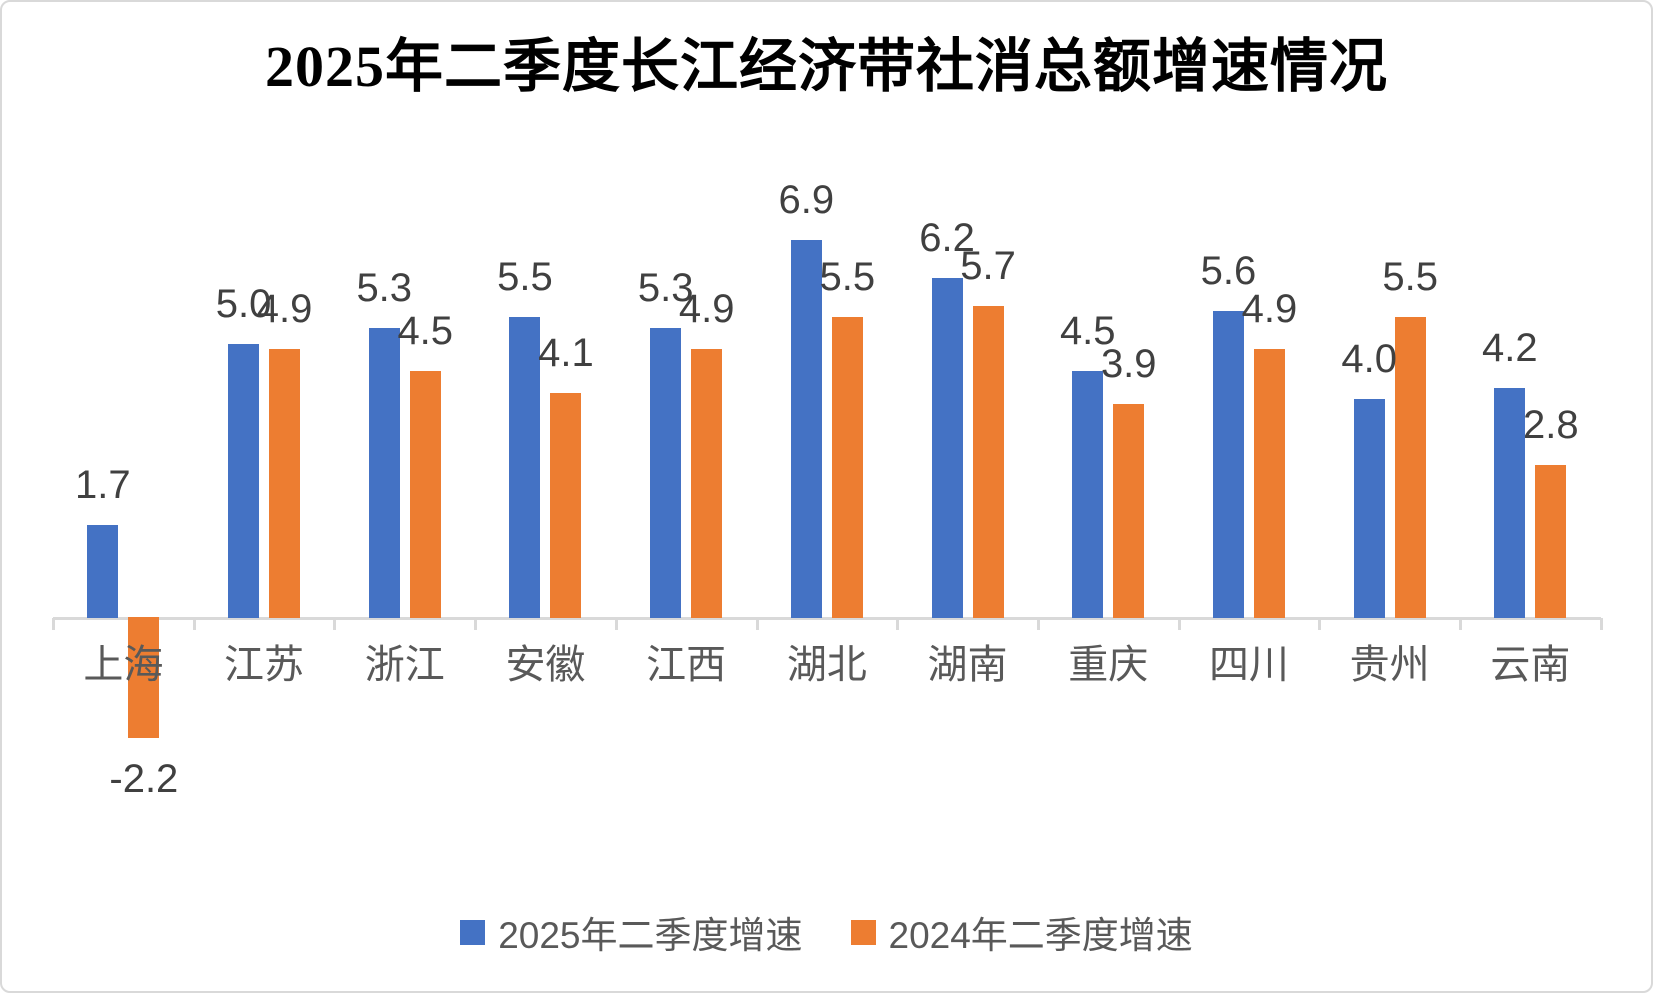  What do you see at coordinates (404, 665) in the screenshot?
I see `category-label-浙江: 浙江` at bounding box center [404, 665].